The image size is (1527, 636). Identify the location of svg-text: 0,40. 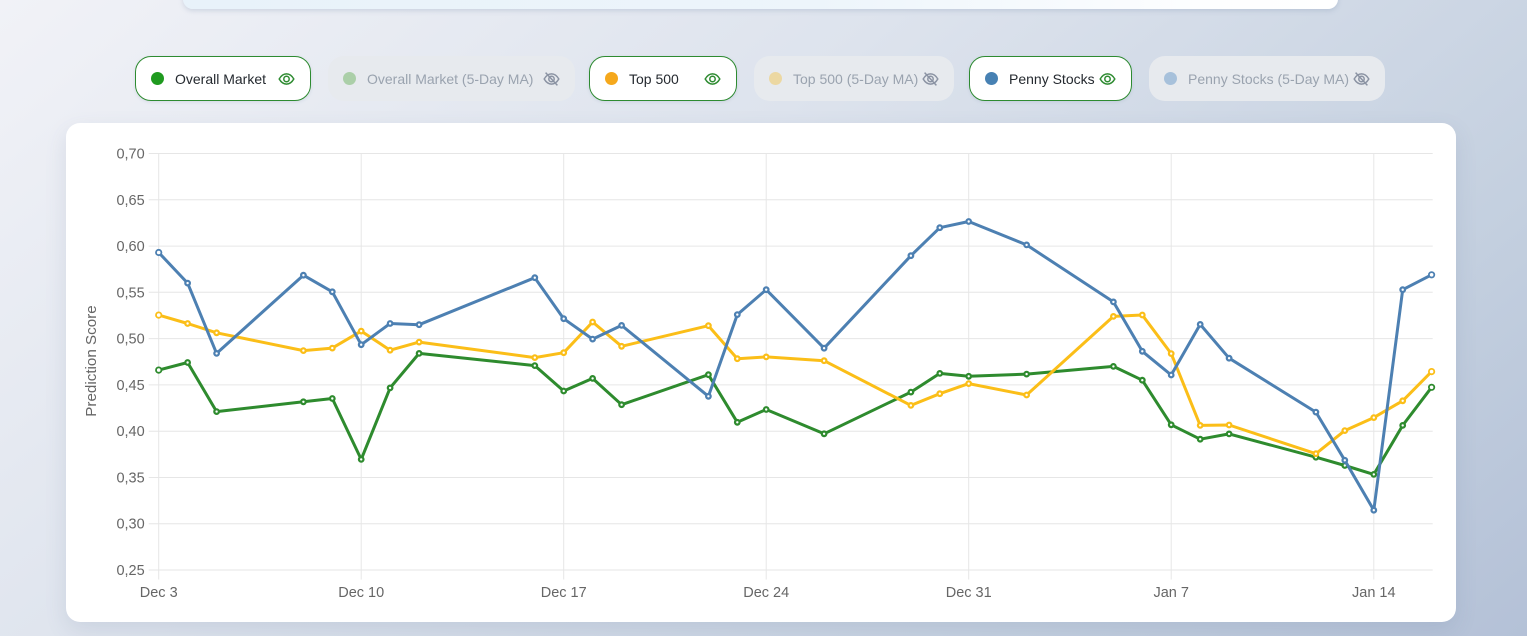
(130, 432).